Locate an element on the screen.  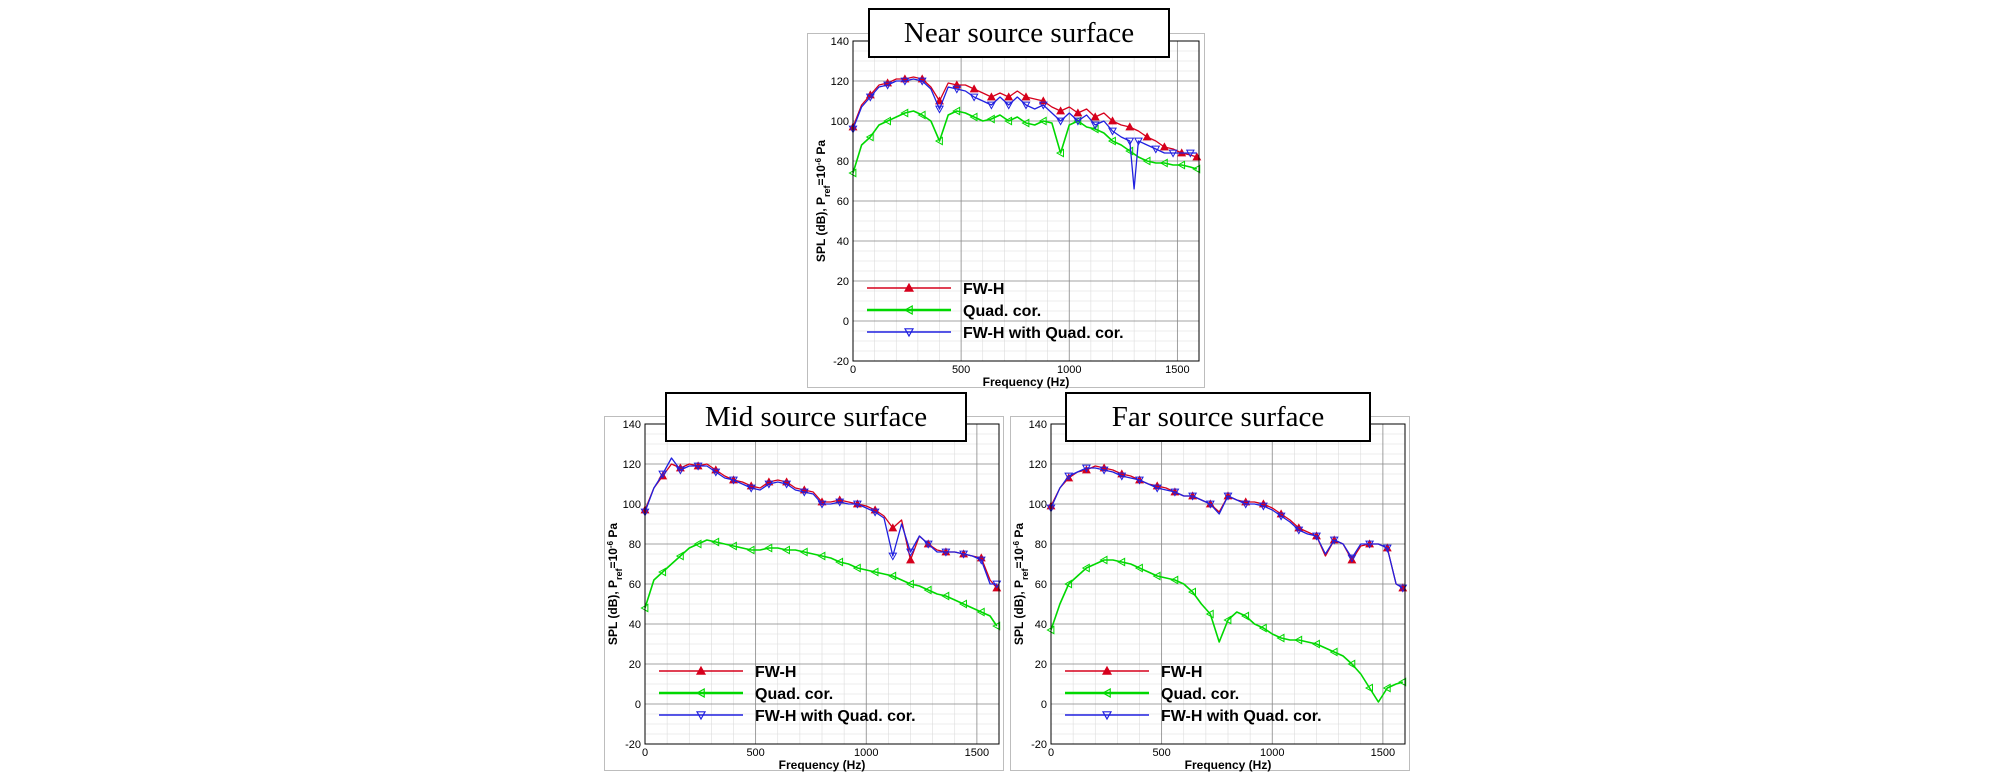
series-fwhq is located at coordinates (821, 523).